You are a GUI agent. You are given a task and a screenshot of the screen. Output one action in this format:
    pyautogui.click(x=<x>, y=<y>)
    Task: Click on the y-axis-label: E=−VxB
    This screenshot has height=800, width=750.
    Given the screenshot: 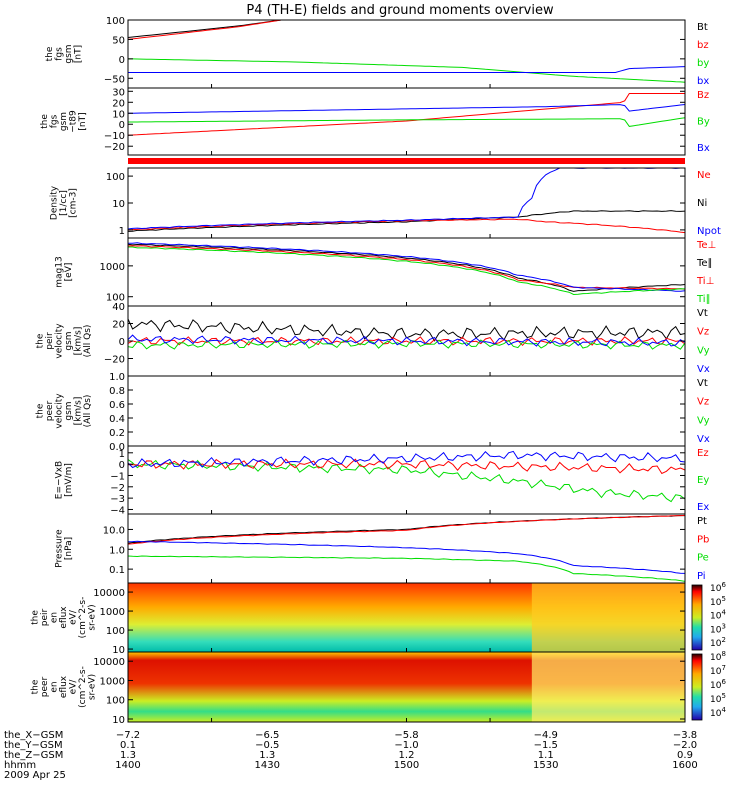 What is the action you would take?
    pyautogui.click(x=59, y=480)
    